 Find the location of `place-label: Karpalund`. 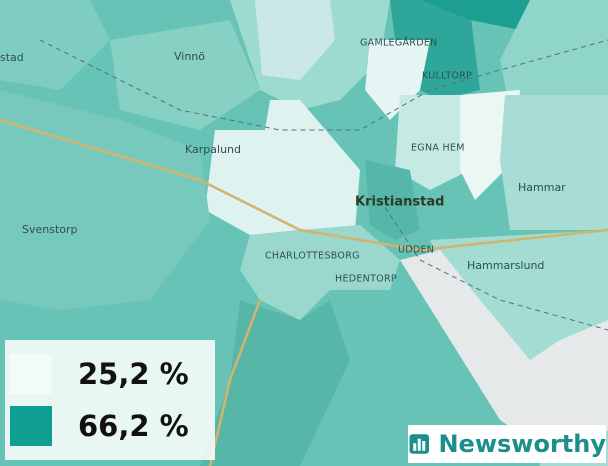

place-label: Karpalund is located at coordinates (213, 149).